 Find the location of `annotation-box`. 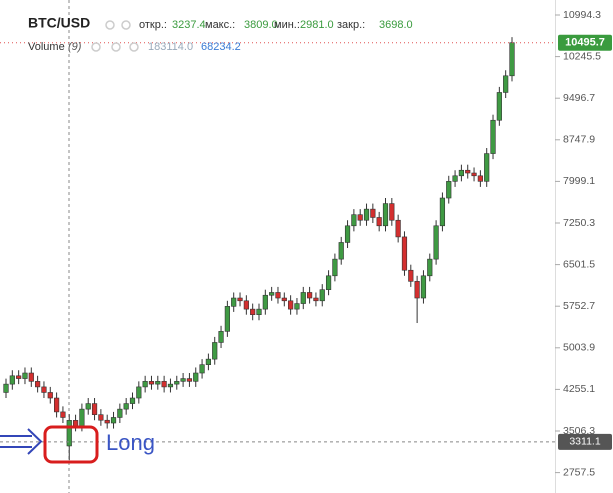

annotation-box is located at coordinates (71, 444).